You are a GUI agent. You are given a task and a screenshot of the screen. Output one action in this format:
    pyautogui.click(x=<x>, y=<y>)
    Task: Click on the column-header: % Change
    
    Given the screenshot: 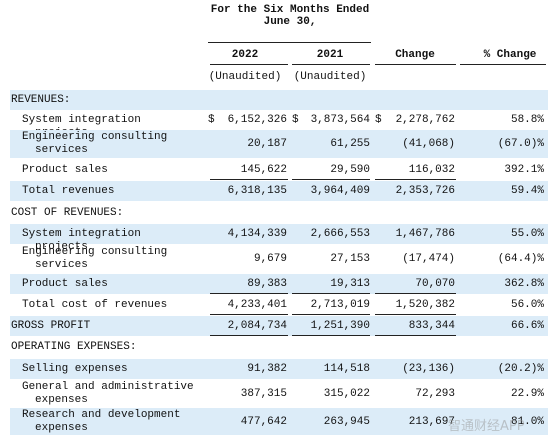 What is the action you would take?
    pyautogui.click(x=510, y=55)
    